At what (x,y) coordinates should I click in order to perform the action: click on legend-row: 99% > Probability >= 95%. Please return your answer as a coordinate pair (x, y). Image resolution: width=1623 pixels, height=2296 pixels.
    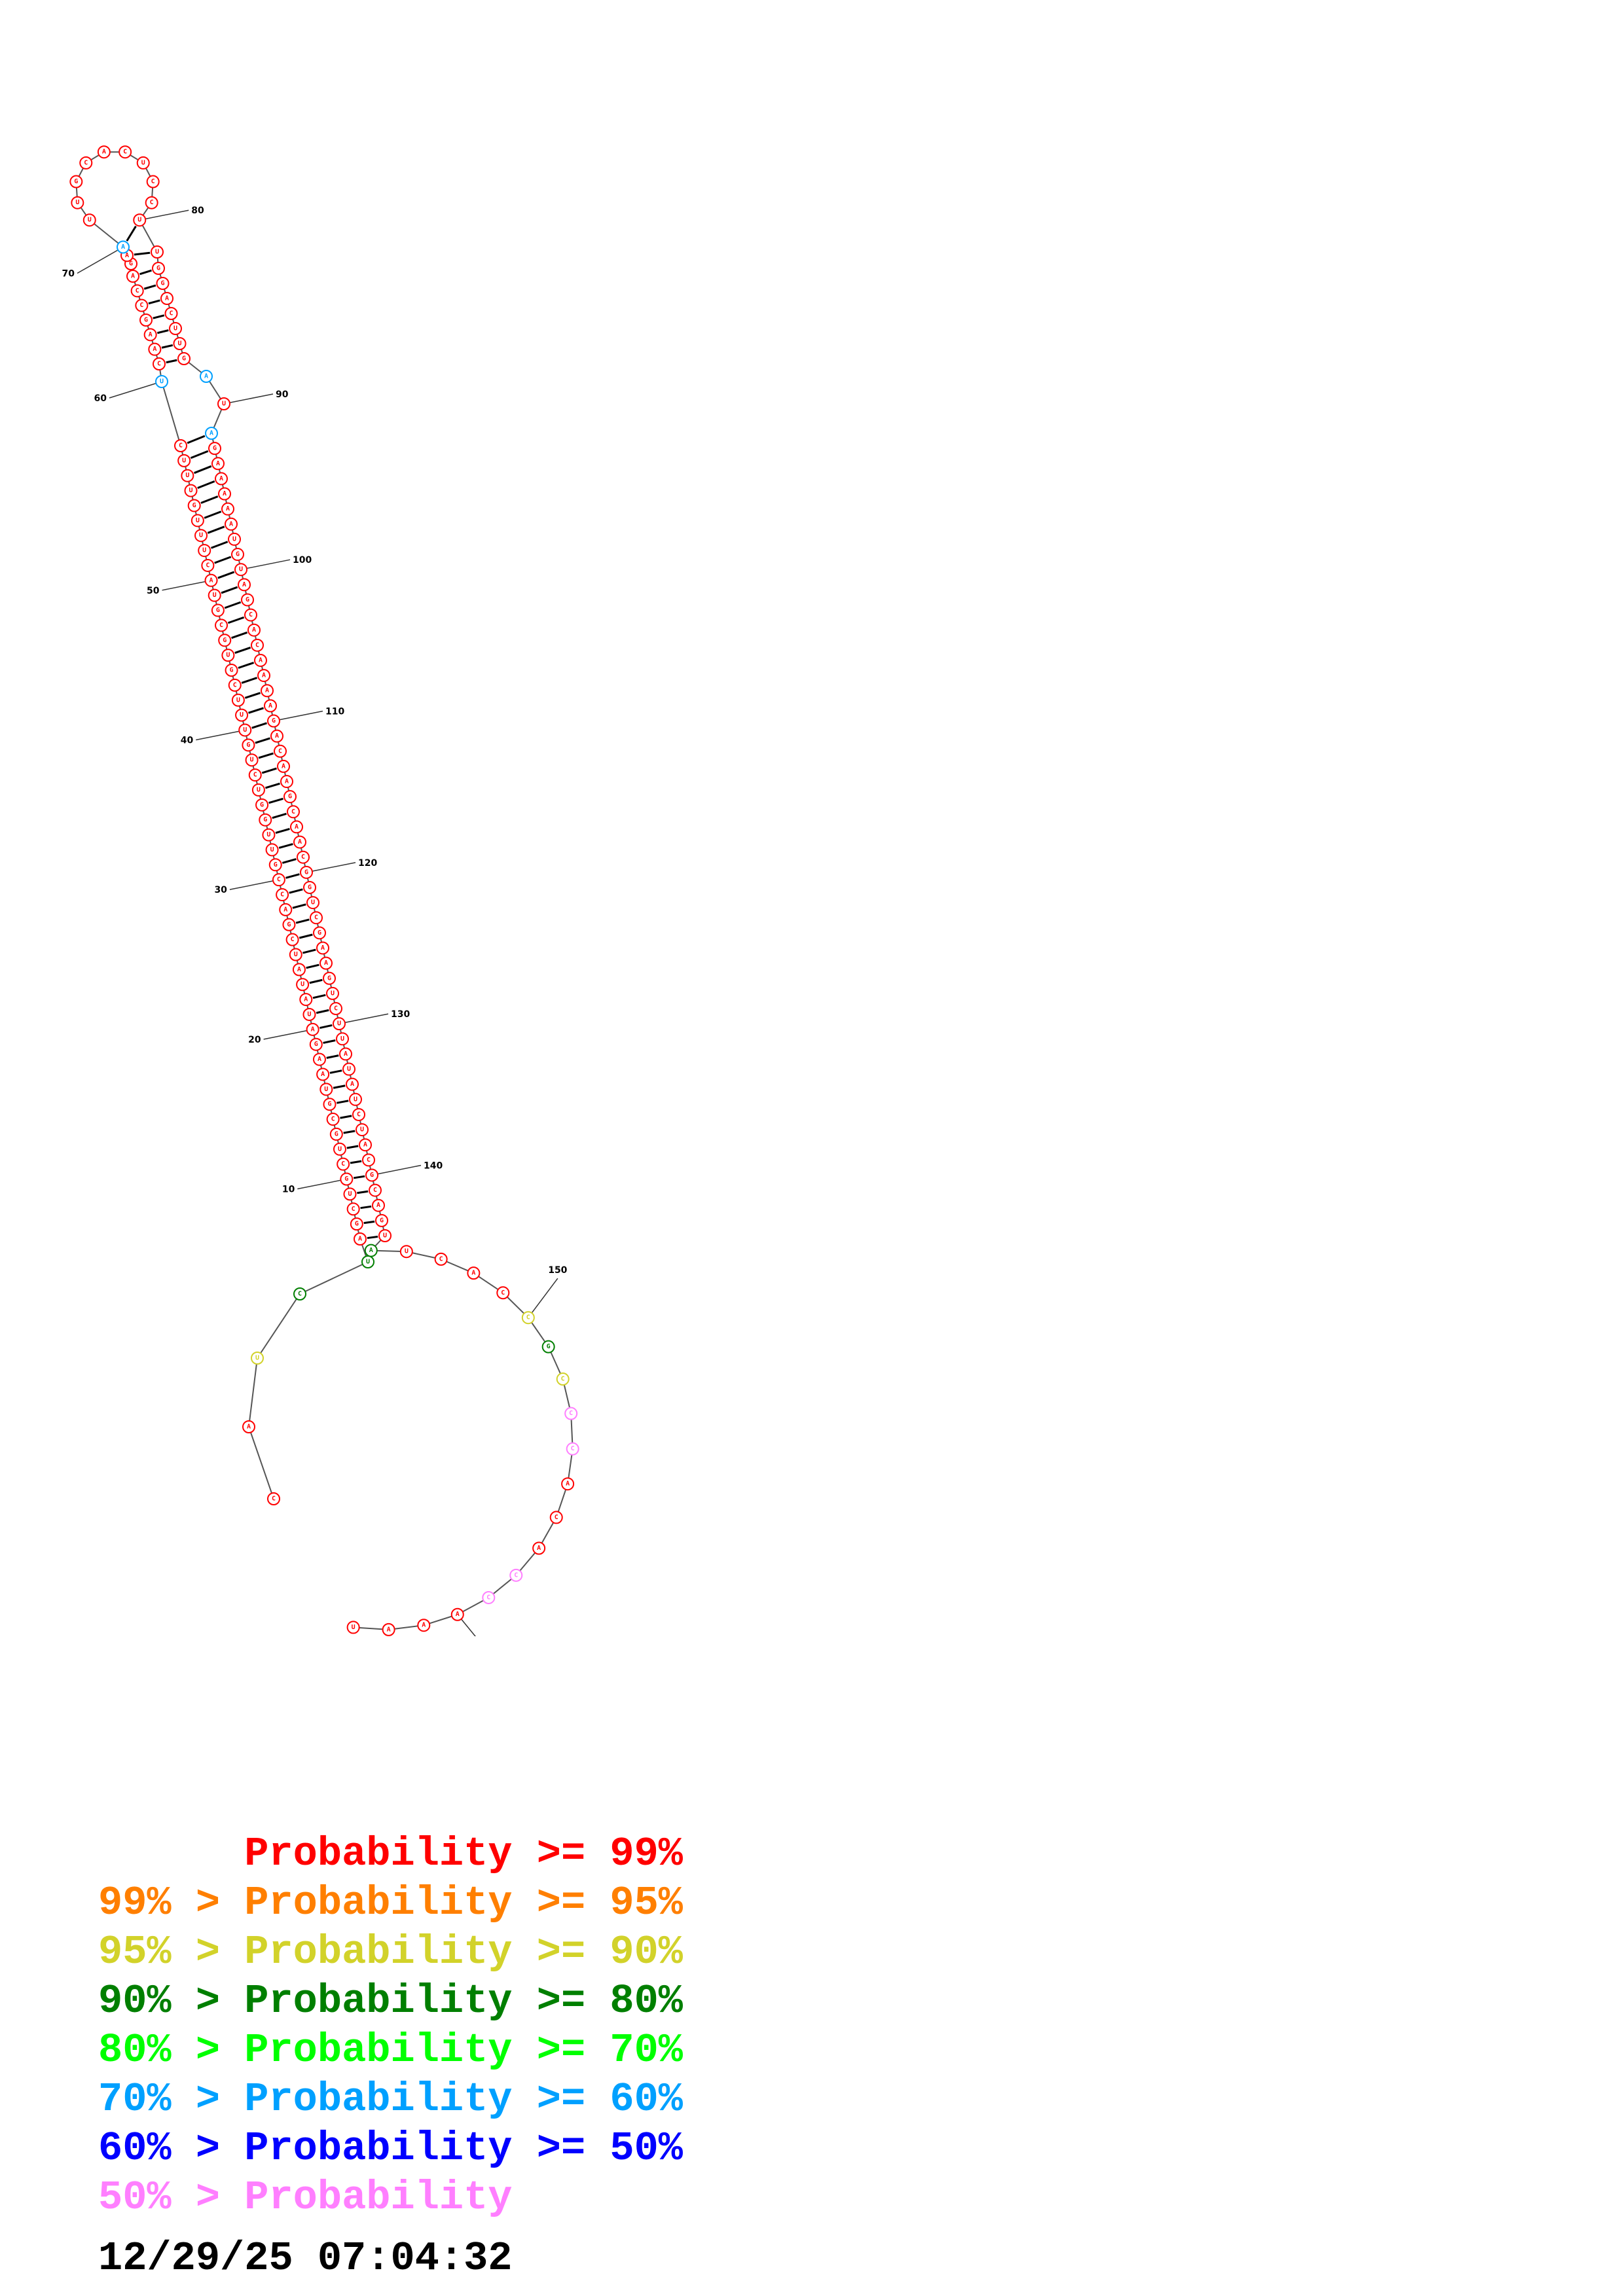
    Looking at the image, I should click on (390, 1903).